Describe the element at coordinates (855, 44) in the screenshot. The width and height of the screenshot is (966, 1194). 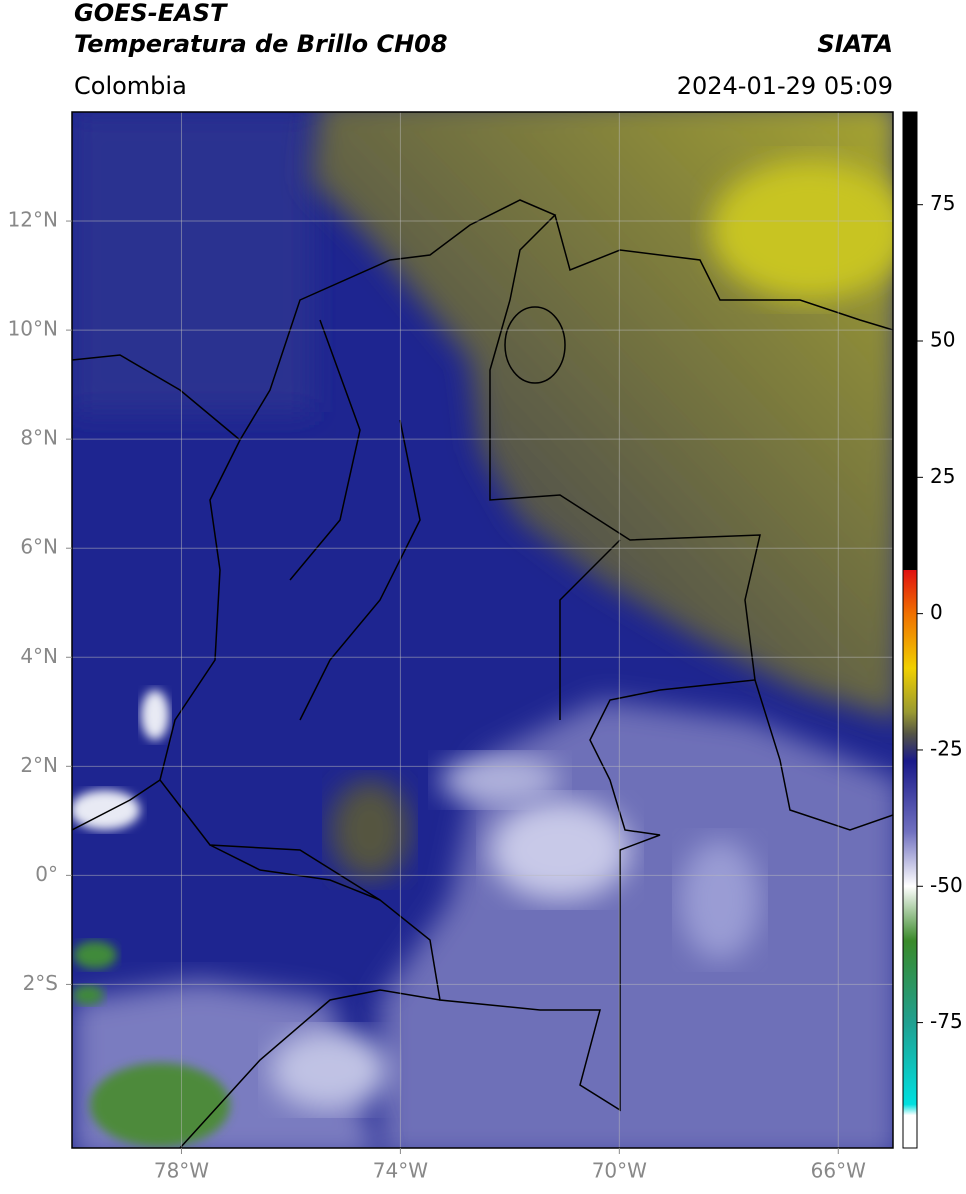
I see `source: SIATA` at that location.